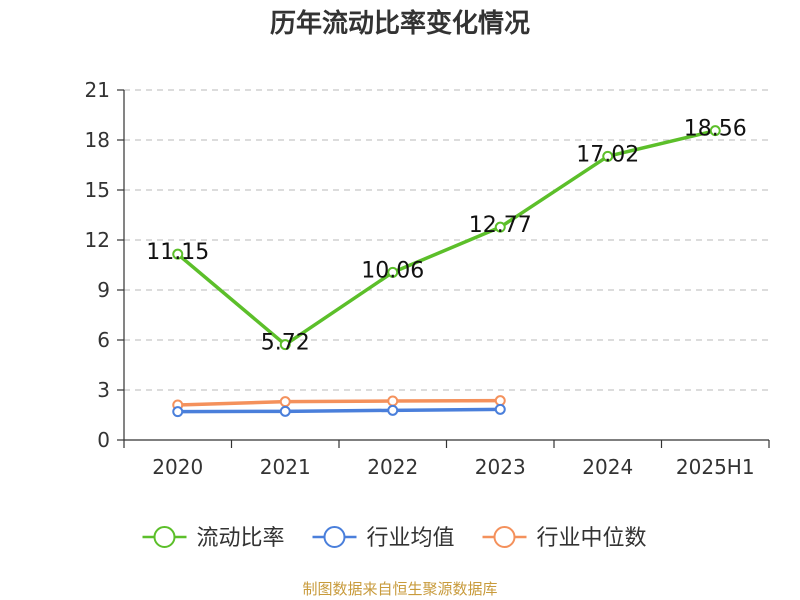  I want to click on x-tick-label: 2021, so click(285, 467).